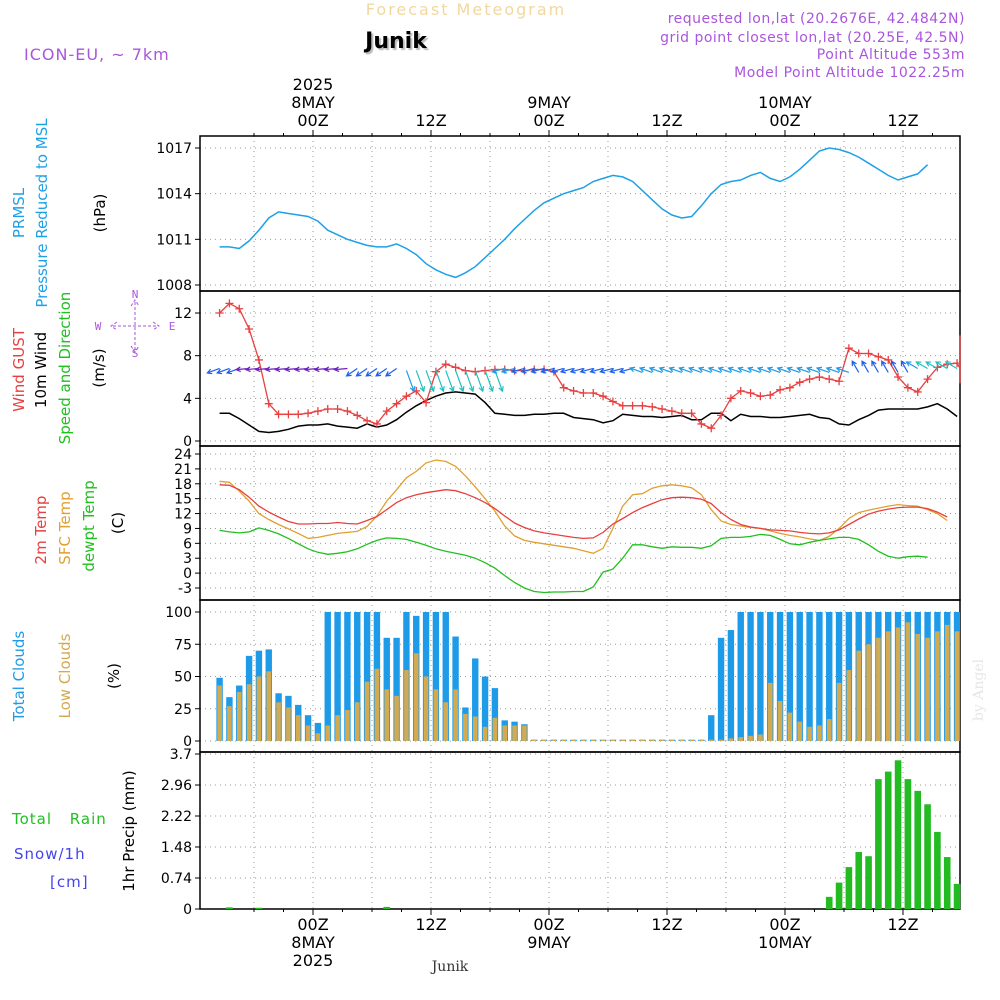 This screenshot has width=1000, height=1000. Describe the element at coordinates (176, 879) in the screenshot. I see `ytick-label: 0.74` at that location.